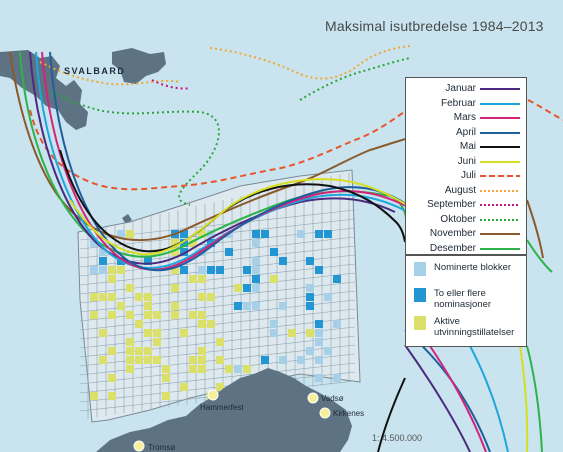 The width and height of the screenshot is (563, 452). Describe the element at coordinates (474, 327) in the screenshot. I see `block-legend-label: Aktive utvinningstillatelser` at that location.